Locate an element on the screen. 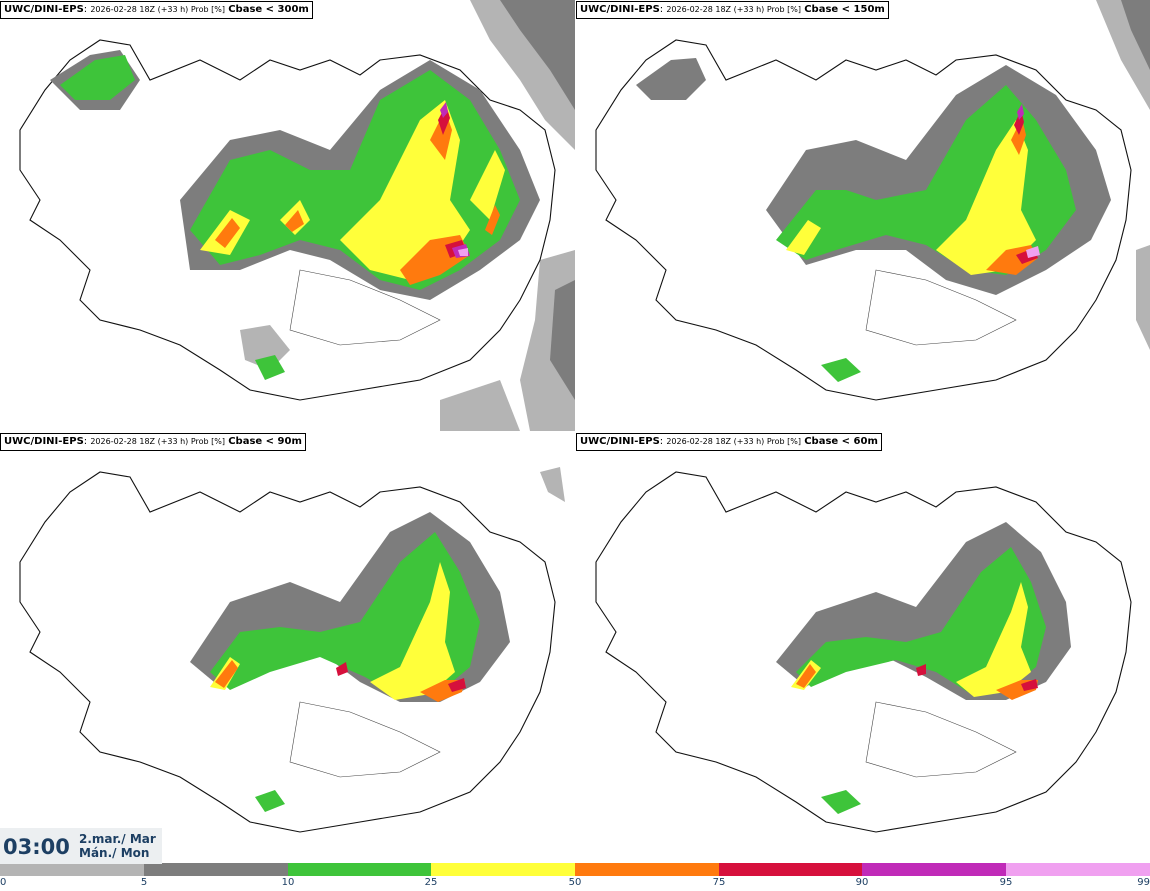 The image size is (1150, 891). colorbar-tick: 5 is located at coordinates (144, 882).